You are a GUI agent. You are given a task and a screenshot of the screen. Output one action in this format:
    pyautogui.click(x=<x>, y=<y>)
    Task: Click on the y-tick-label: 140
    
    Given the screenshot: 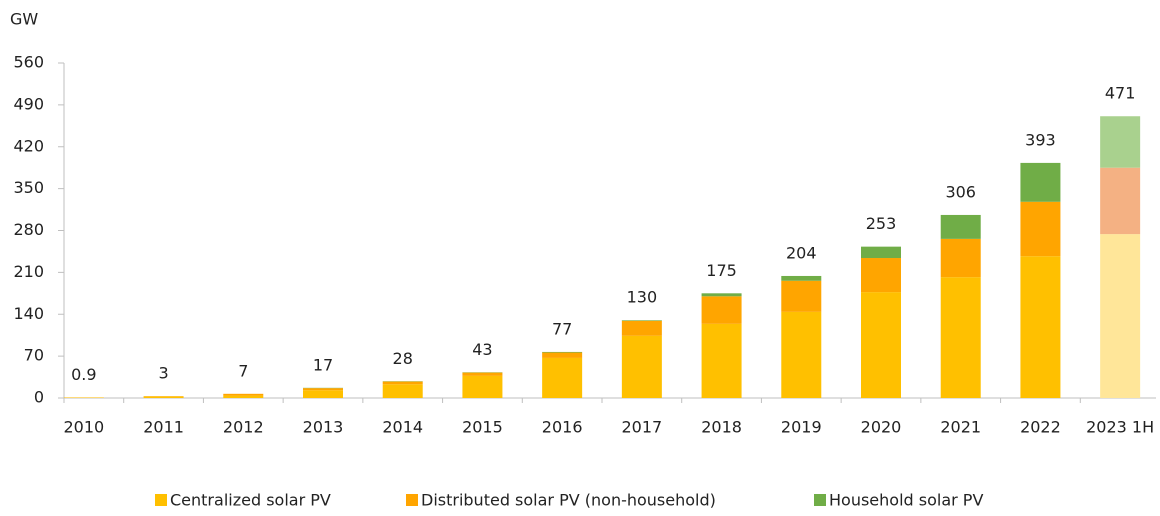 What is the action you would take?
    pyautogui.click(x=28, y=313)
    